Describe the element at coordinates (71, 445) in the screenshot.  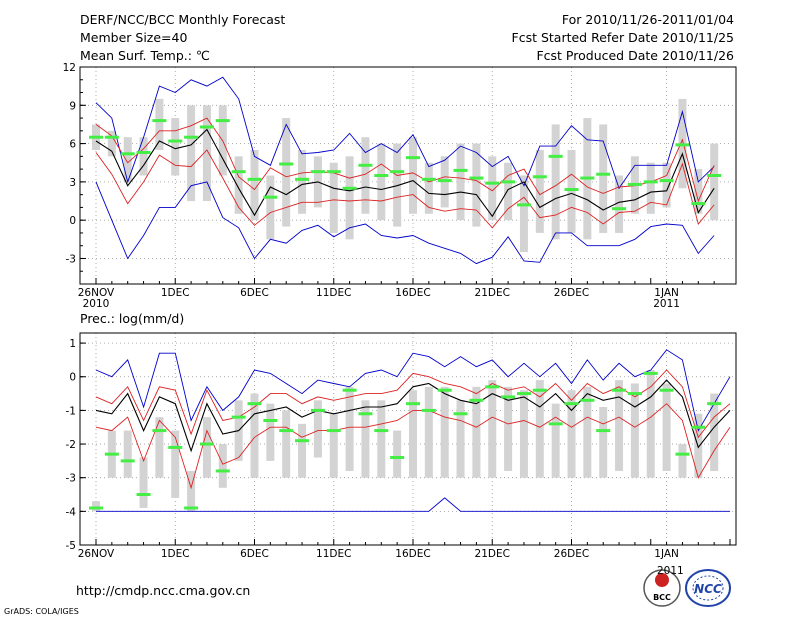
I see `prec-y-tick-label-3: -2` at that location.